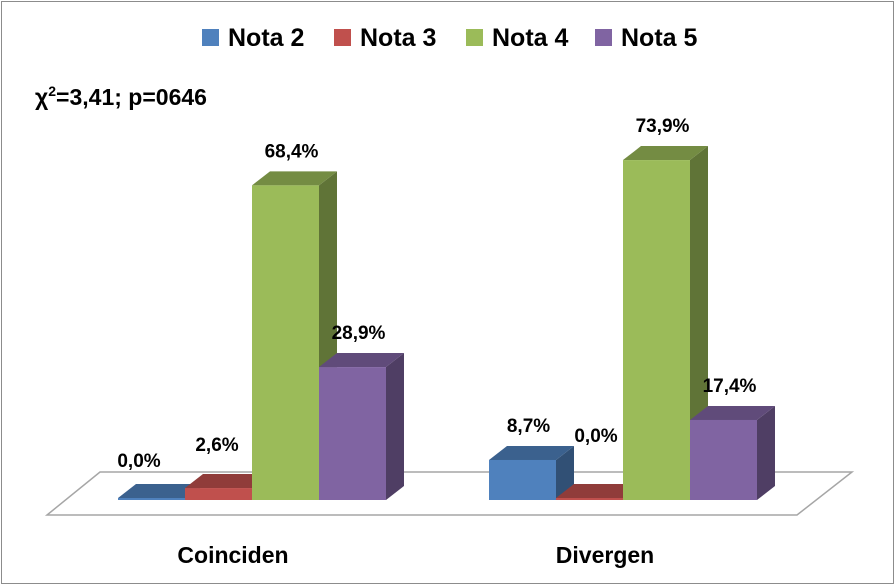  Describe the element at coordinates (232, 555) in the screenshot. I see `category-label-1: Coinciden` at that location.